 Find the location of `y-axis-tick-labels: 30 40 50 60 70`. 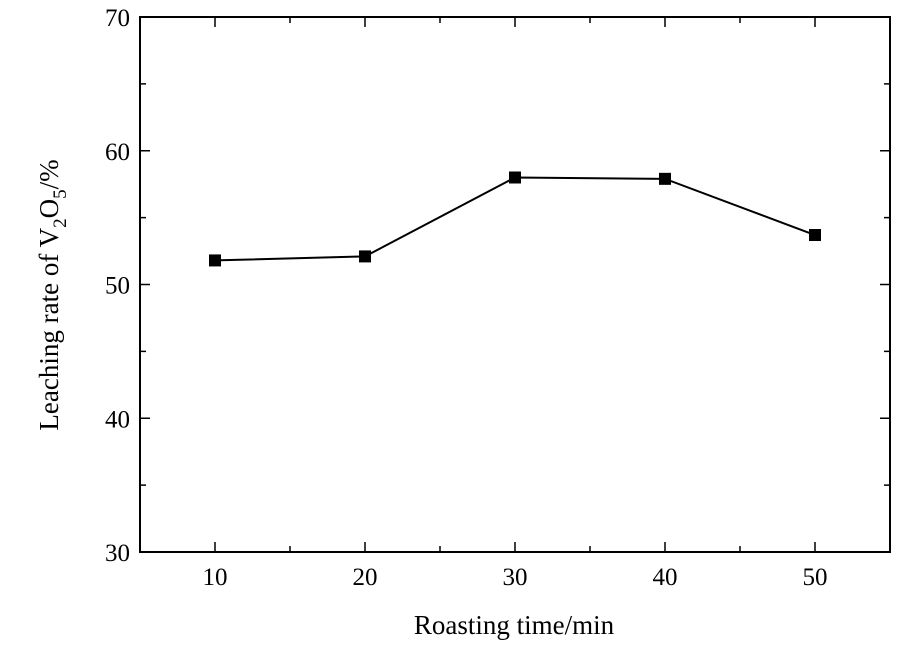

y-axis-tick-labels: 30 40 50 60 70 is located at coordinates (117, 286).